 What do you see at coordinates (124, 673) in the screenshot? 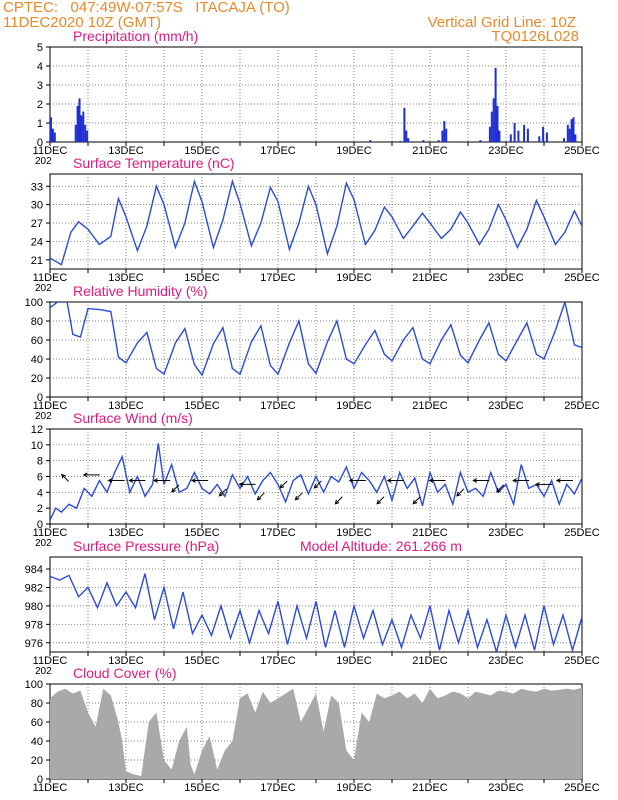
I see `cloud-title: Cloud Cover (%)` at bounding box center [124, 673].